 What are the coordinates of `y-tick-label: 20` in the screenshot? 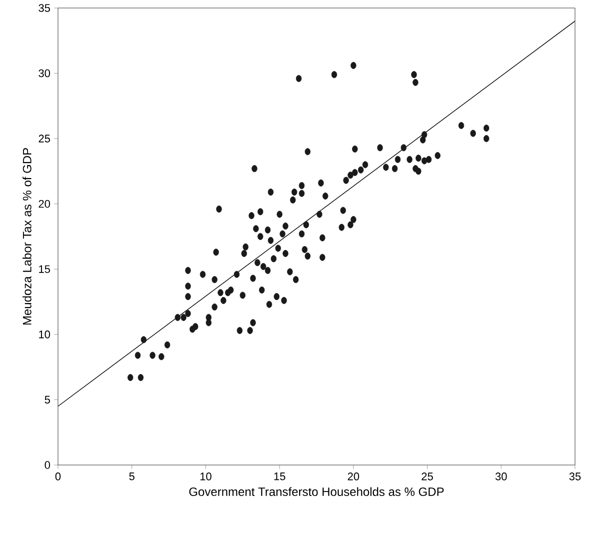 It's located at (44, 204).